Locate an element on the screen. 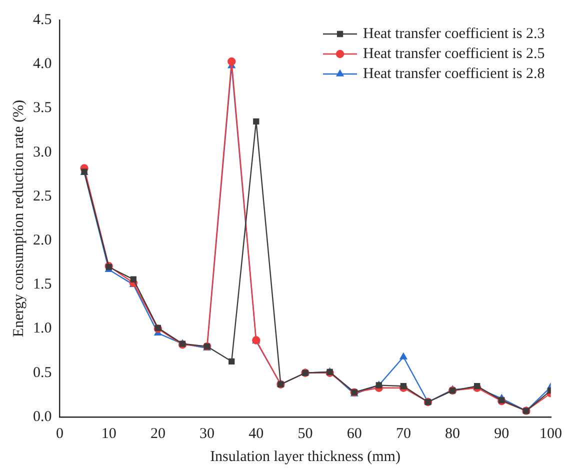 Image resolution: width=573 pixels, height=476 pixels. y-tick-label: 4.5 is located at coordinates (42, 20).